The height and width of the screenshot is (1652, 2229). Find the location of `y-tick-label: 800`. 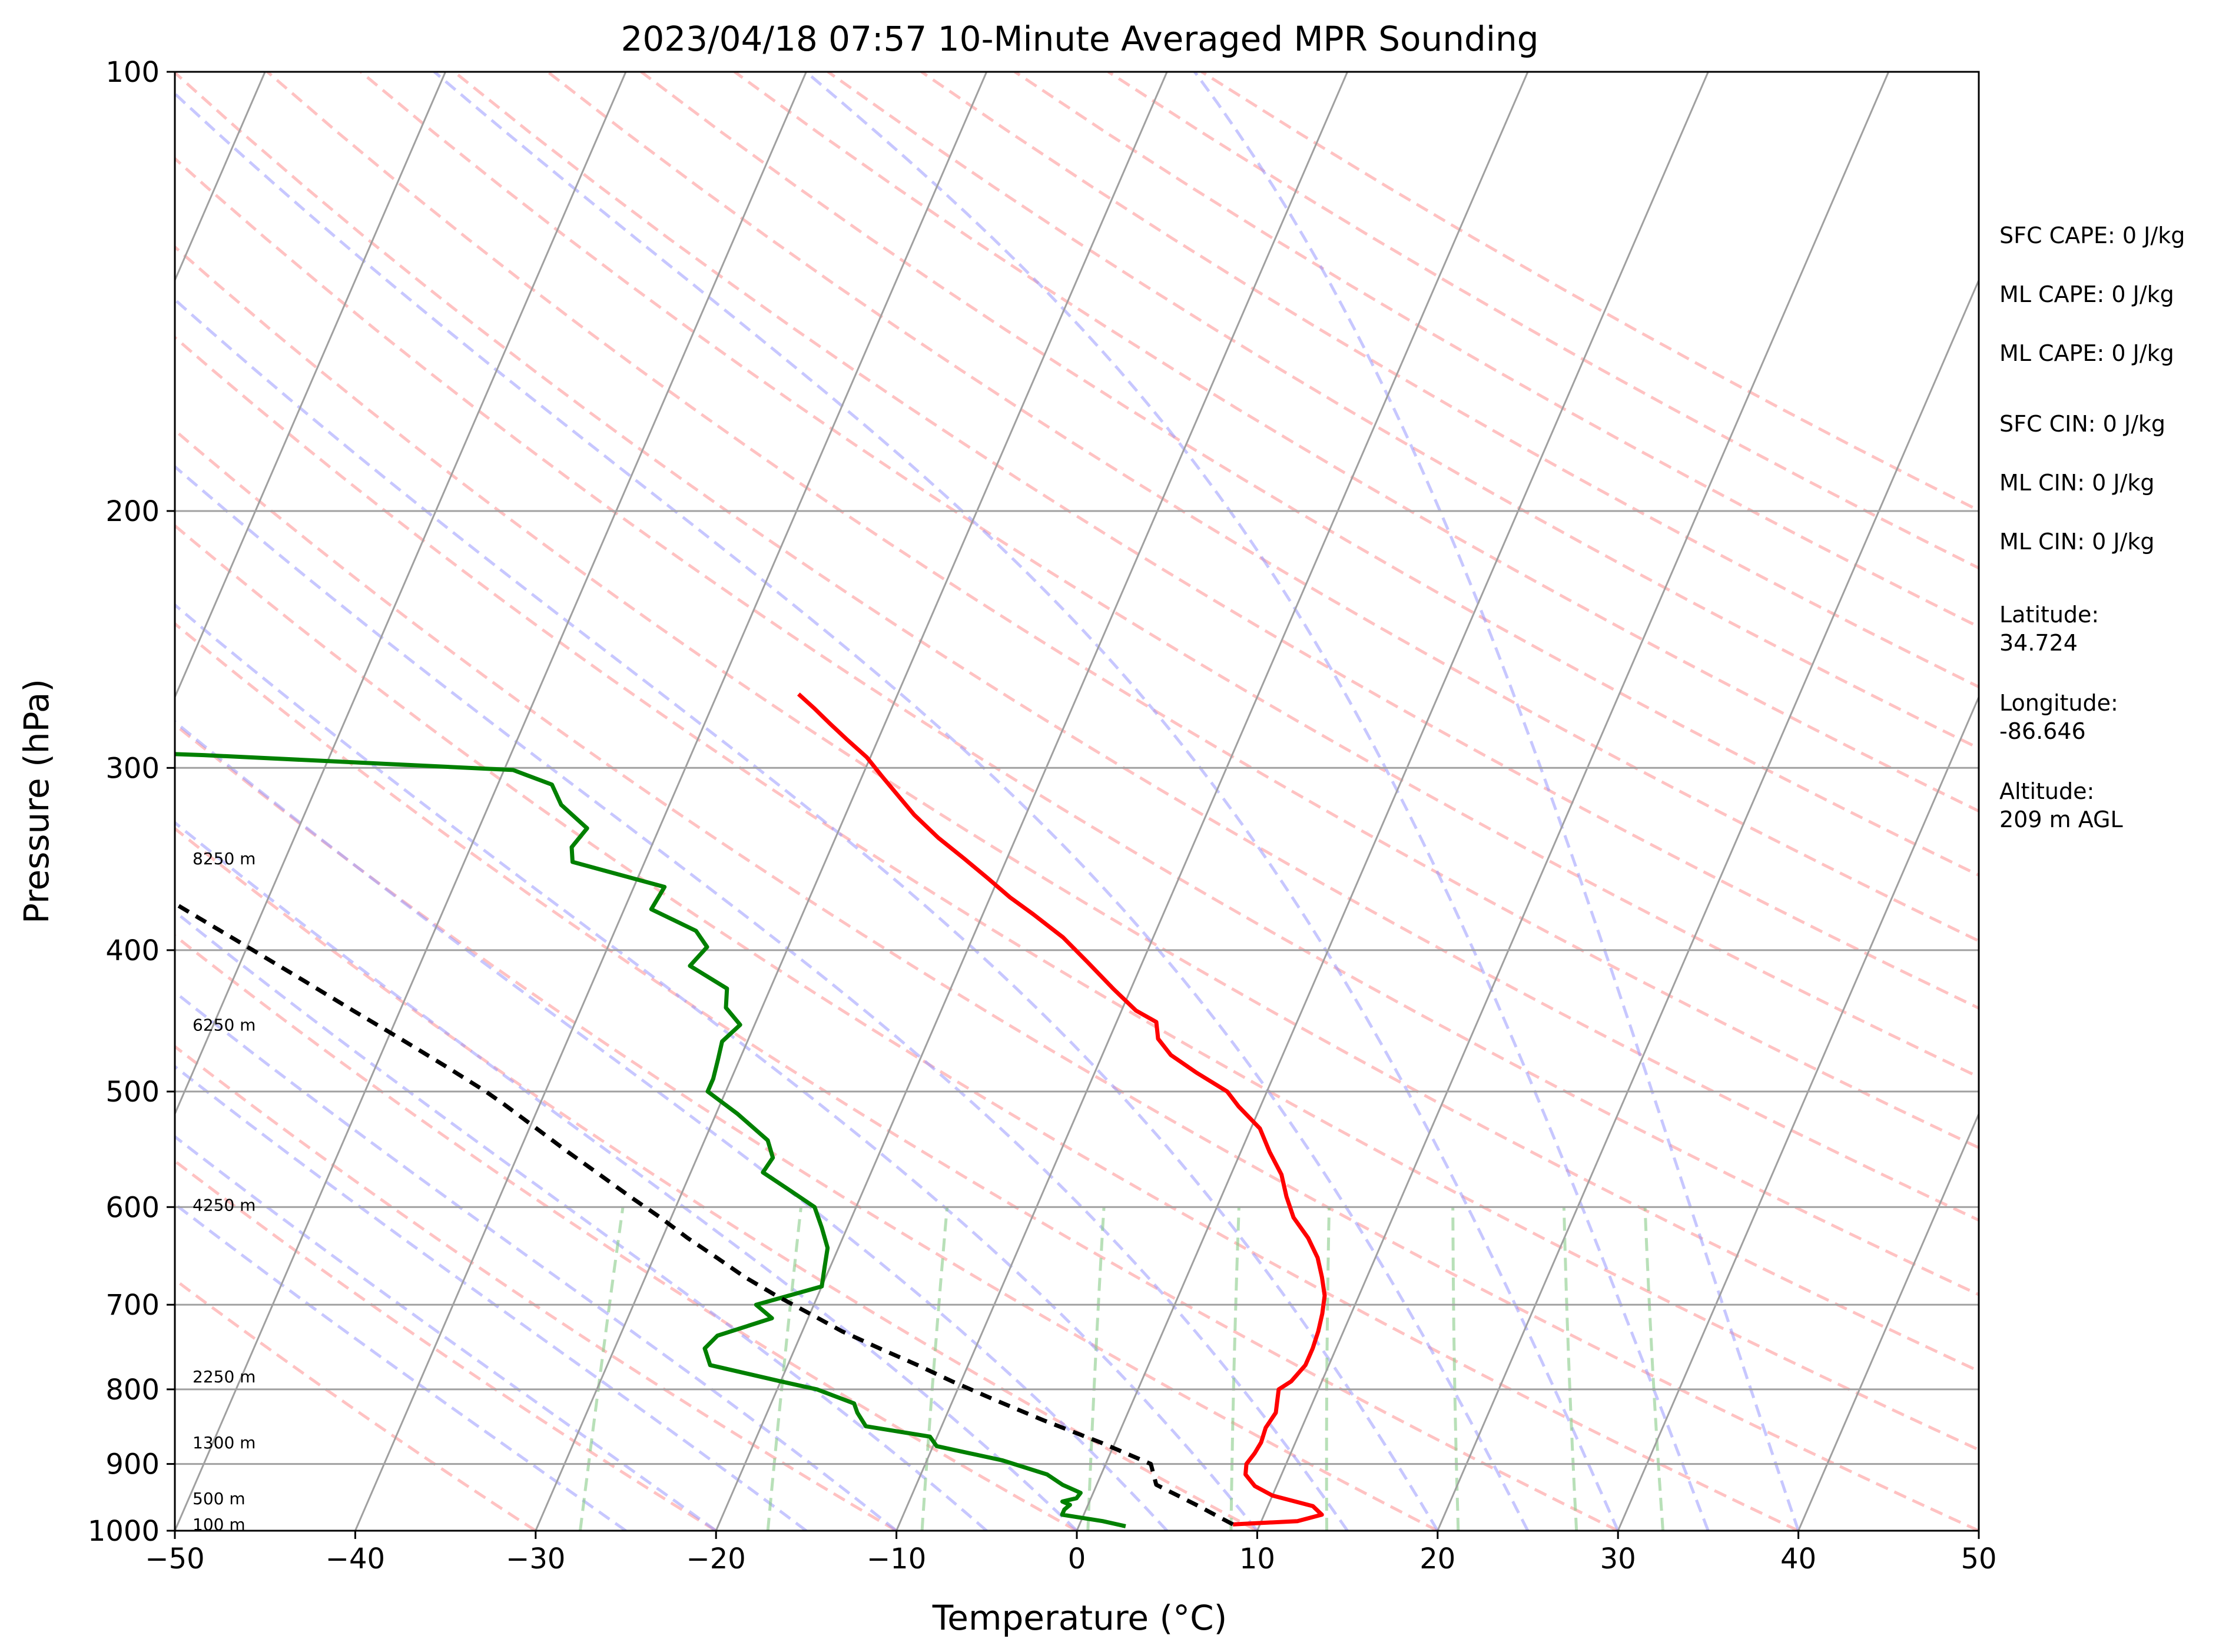

y-tick-label: 800 is located at coordinates (132, 1390).